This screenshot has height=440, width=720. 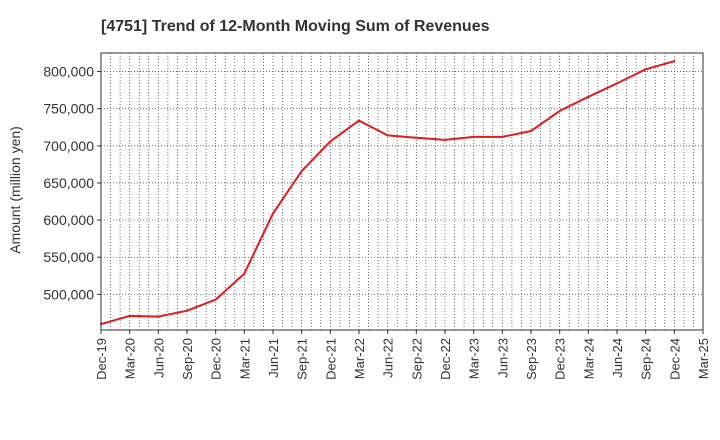 I want to click on x-tick-label: Mar-21, so click(x=244, y=358).